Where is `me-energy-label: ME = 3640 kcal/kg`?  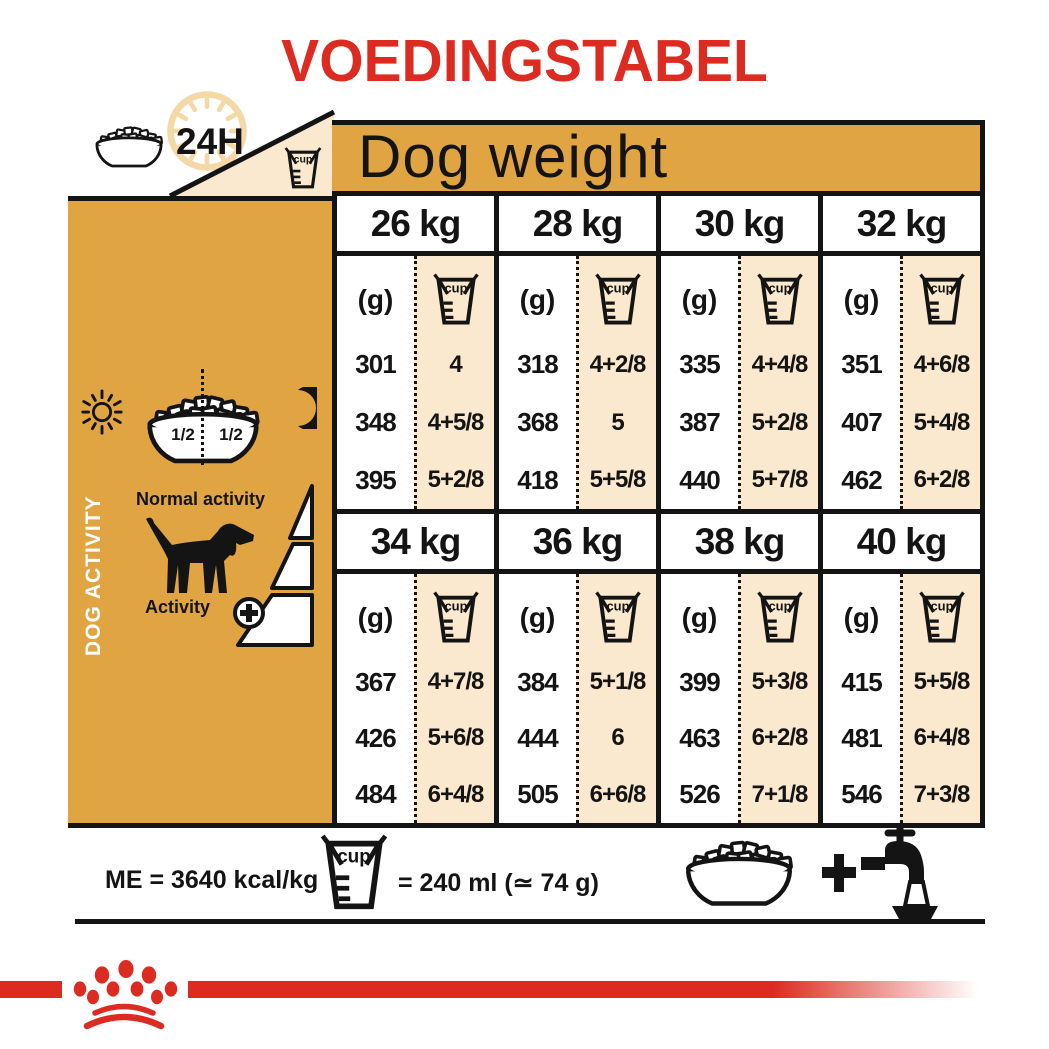 me-energy-label: ME = 3640 kcal/kg is located at coordinates (212, 880).